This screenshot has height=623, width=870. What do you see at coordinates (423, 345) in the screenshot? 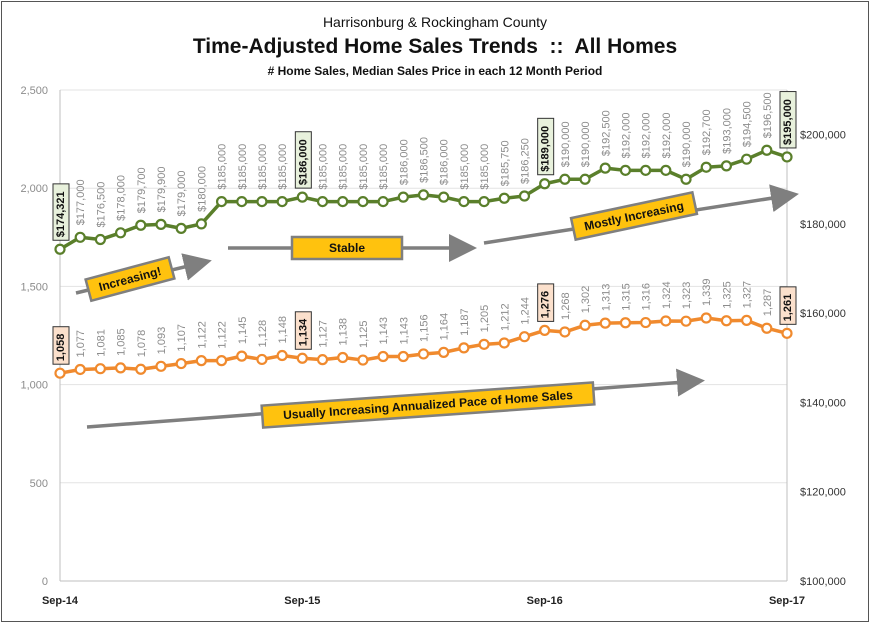
I see `home-sales-series` at bounding box center [423, 345].